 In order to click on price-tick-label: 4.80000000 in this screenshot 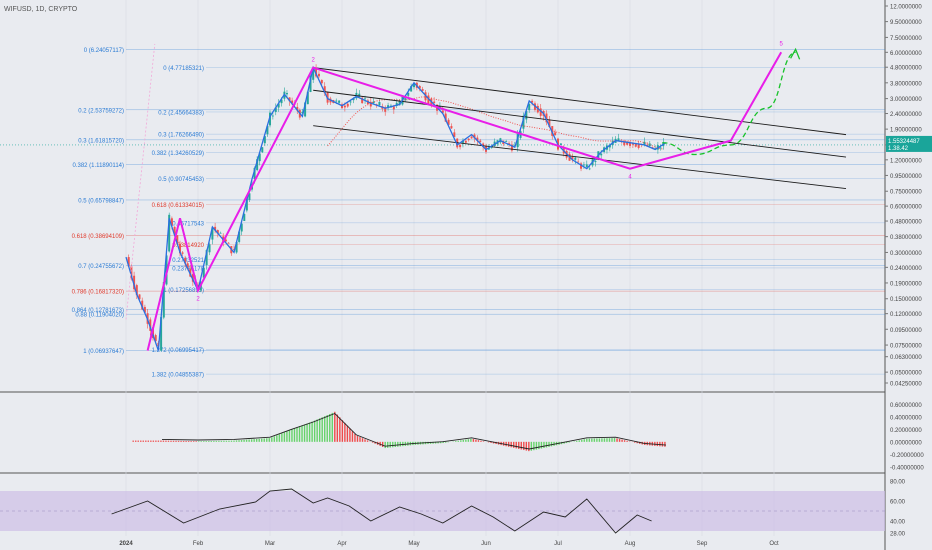, I will do `click(906, 69)`.